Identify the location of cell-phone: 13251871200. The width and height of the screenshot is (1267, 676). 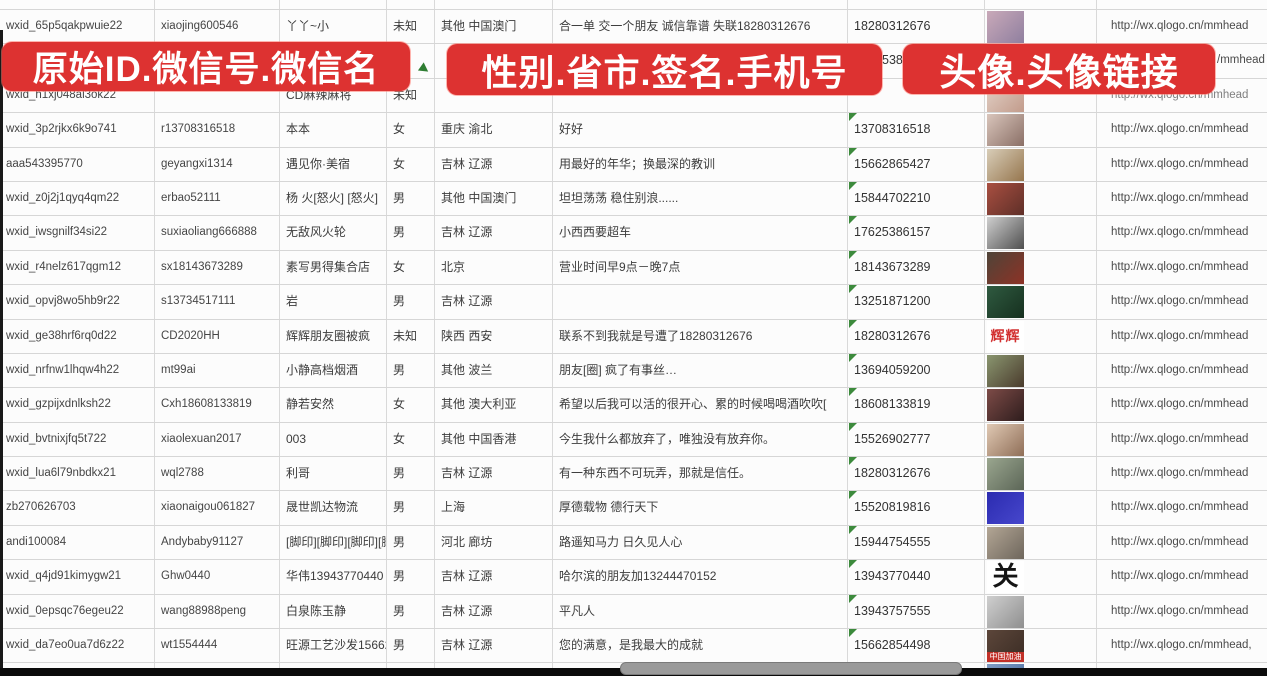
(916, 302).